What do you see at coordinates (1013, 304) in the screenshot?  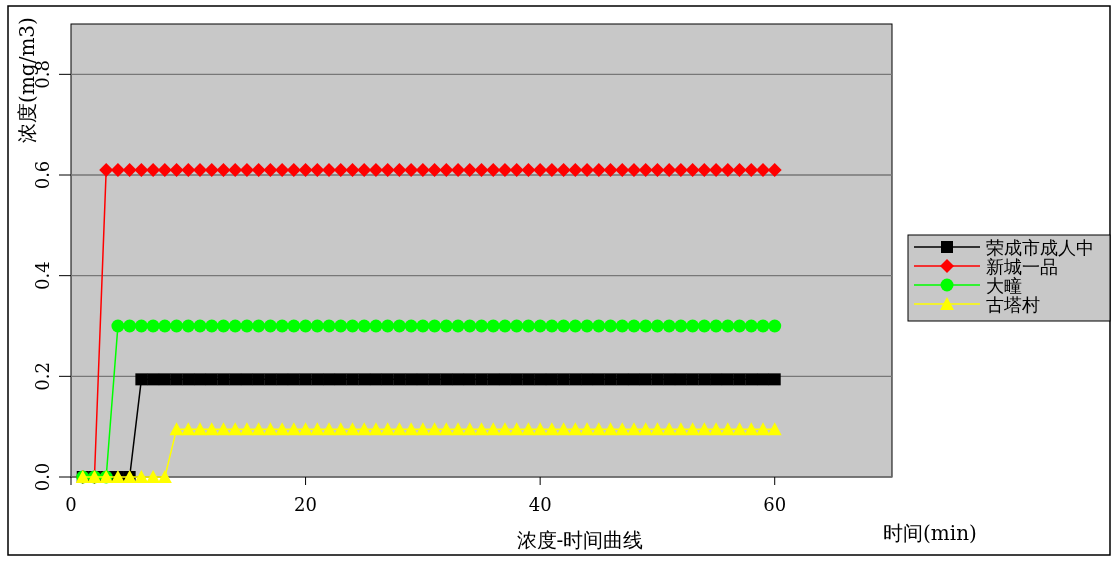 I see `legend-label: 古塔村` at bounding box center [1013, 304].